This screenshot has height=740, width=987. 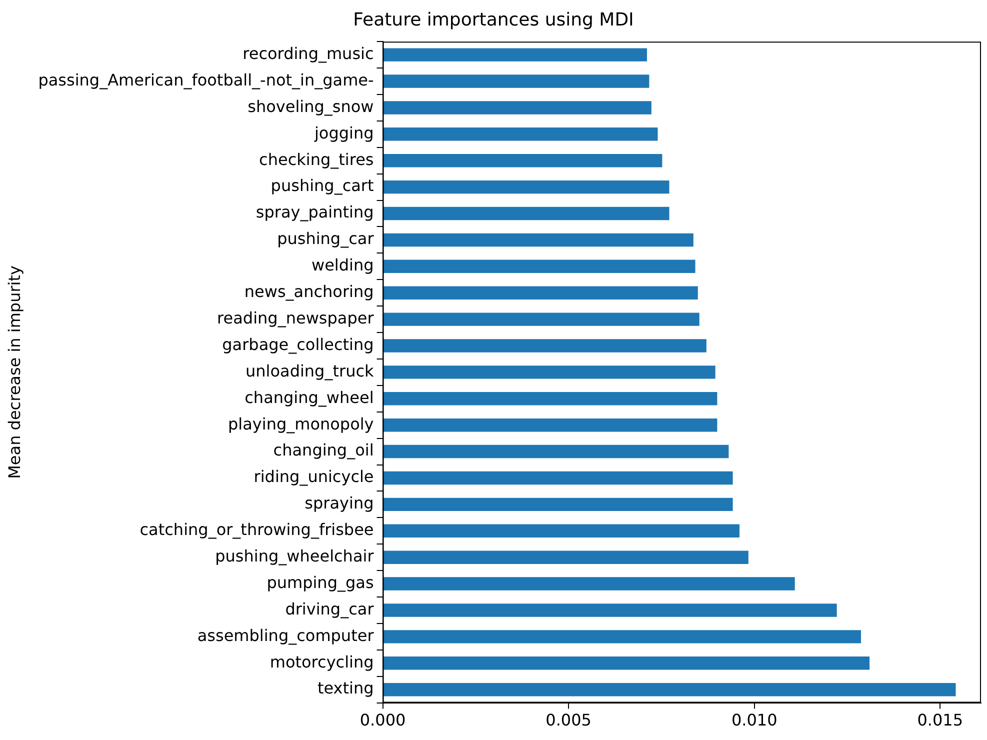 I want to click on y-tick-label: pushing_cart, so click(x=322, y=186).